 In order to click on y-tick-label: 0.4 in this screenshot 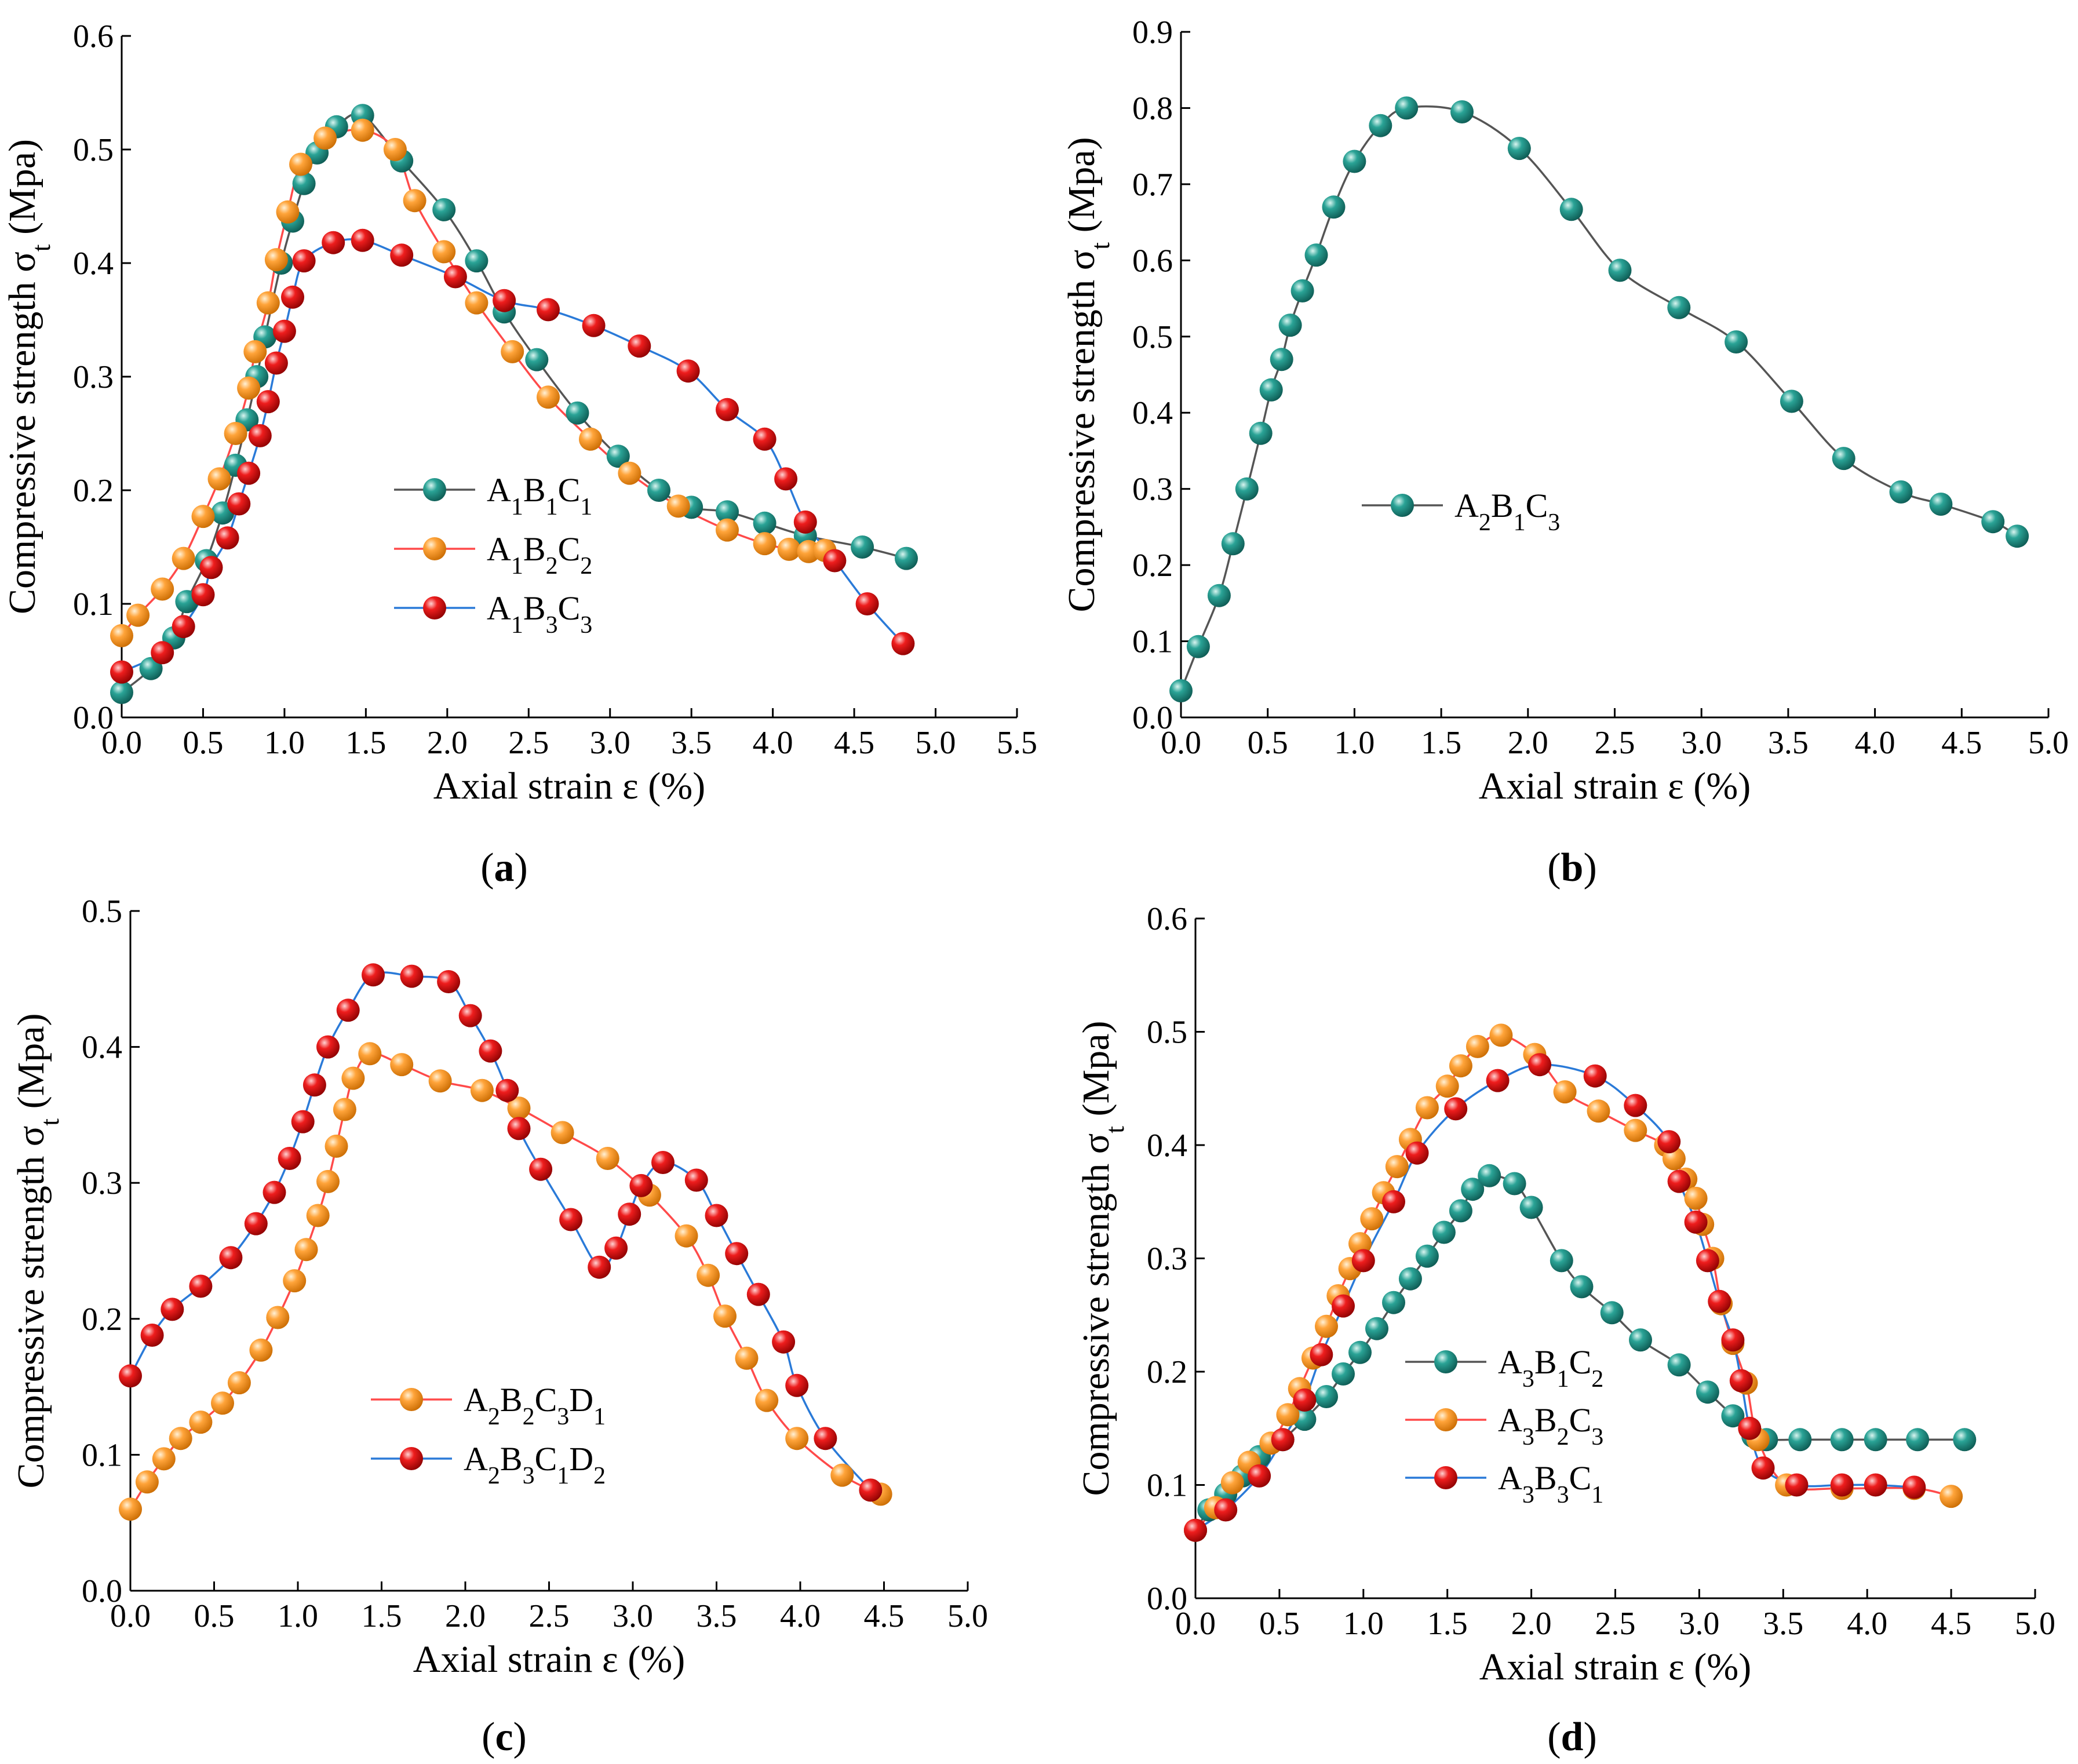, I will do `click(1167, 1146)`.